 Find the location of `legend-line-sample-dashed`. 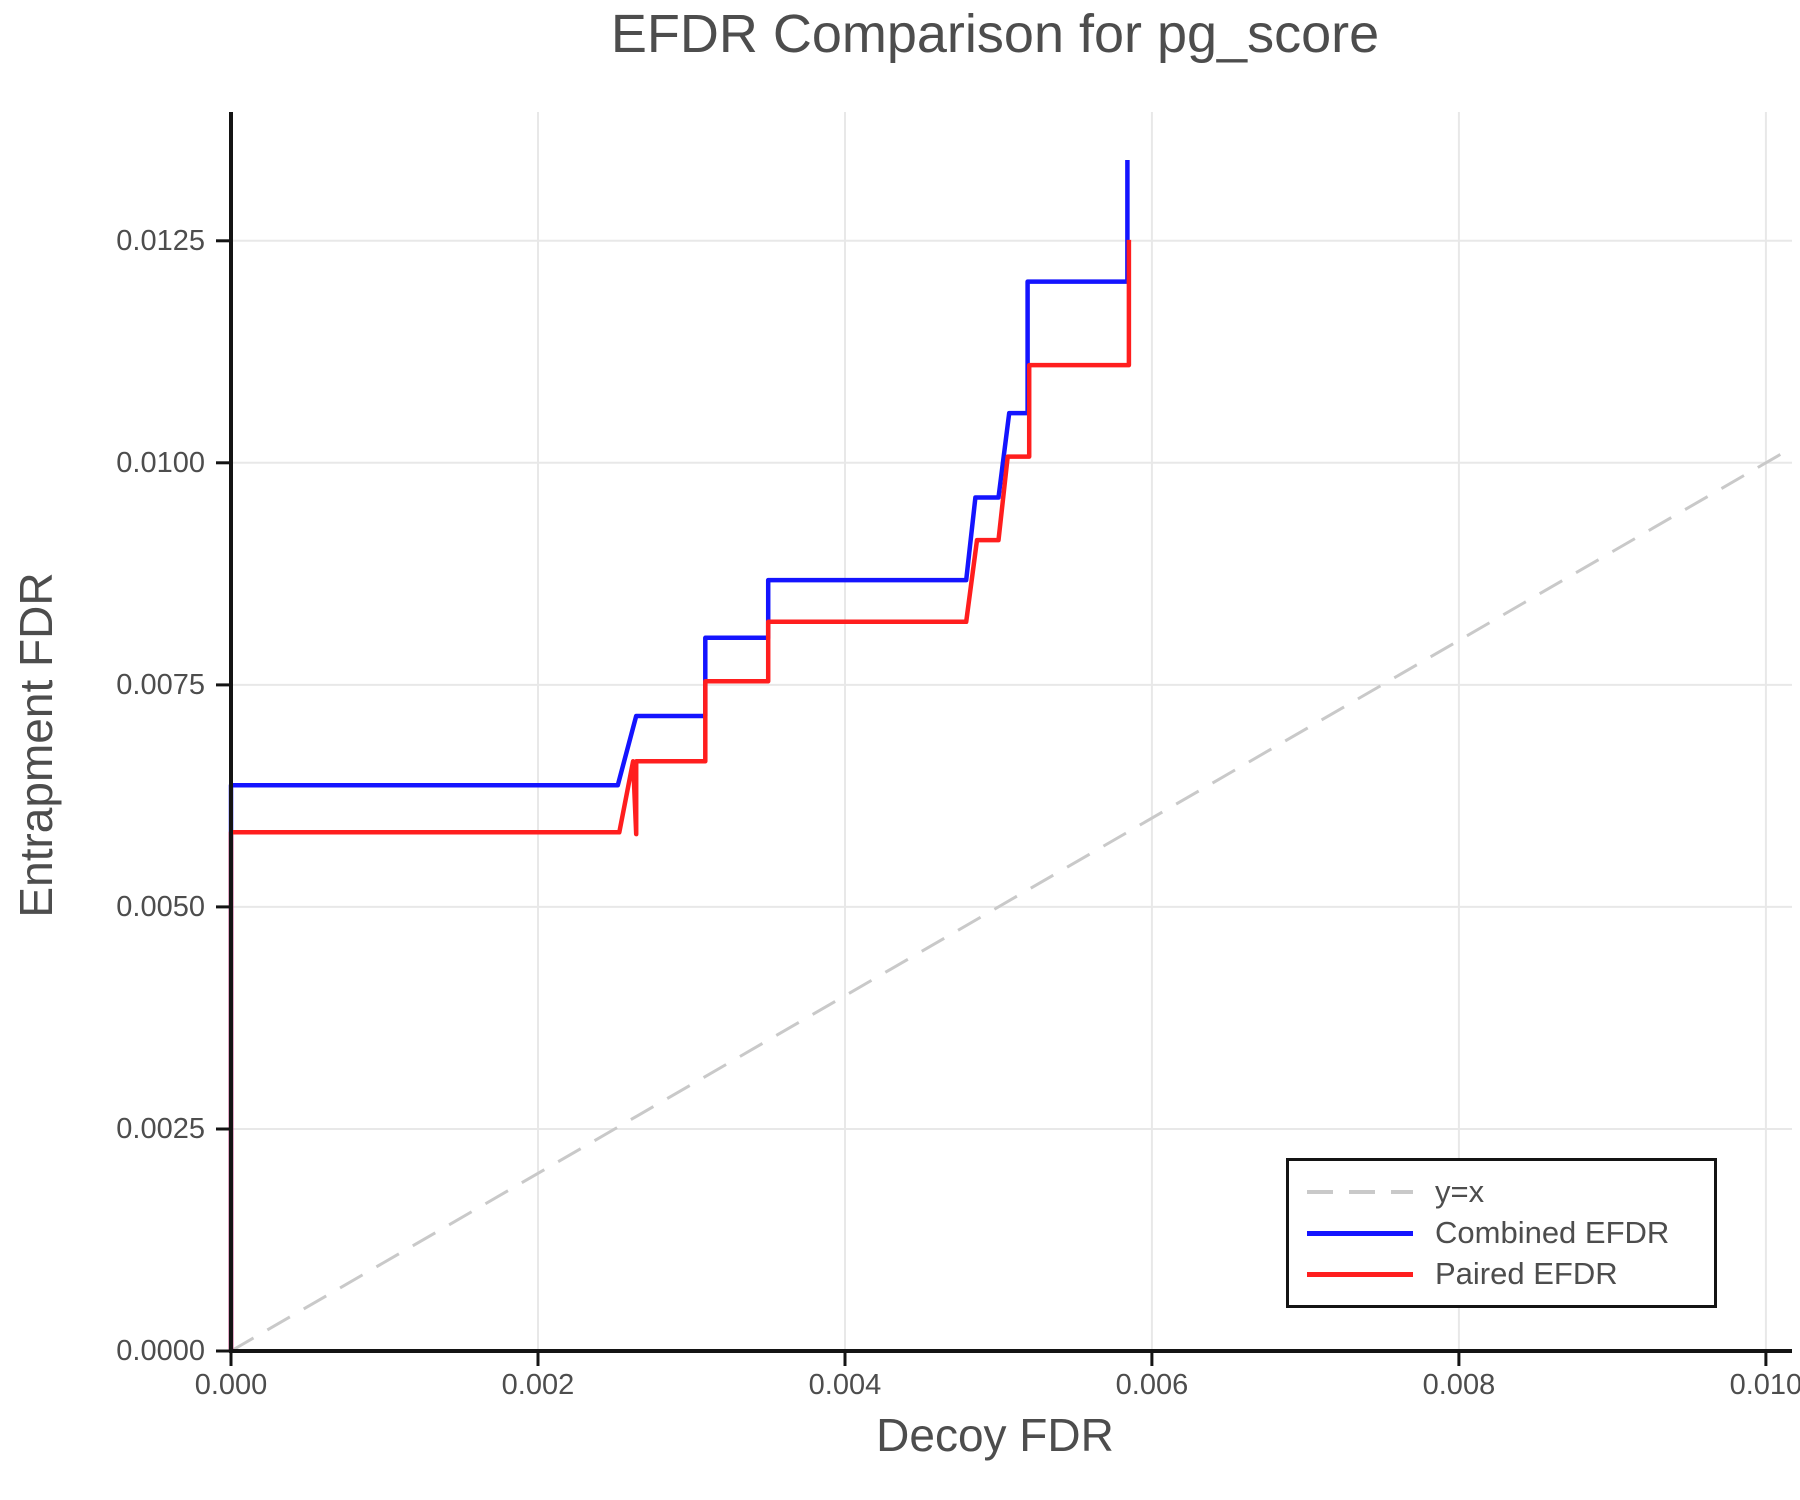

legend-line-sample-dashed is located at coordinates (1360, 1192).